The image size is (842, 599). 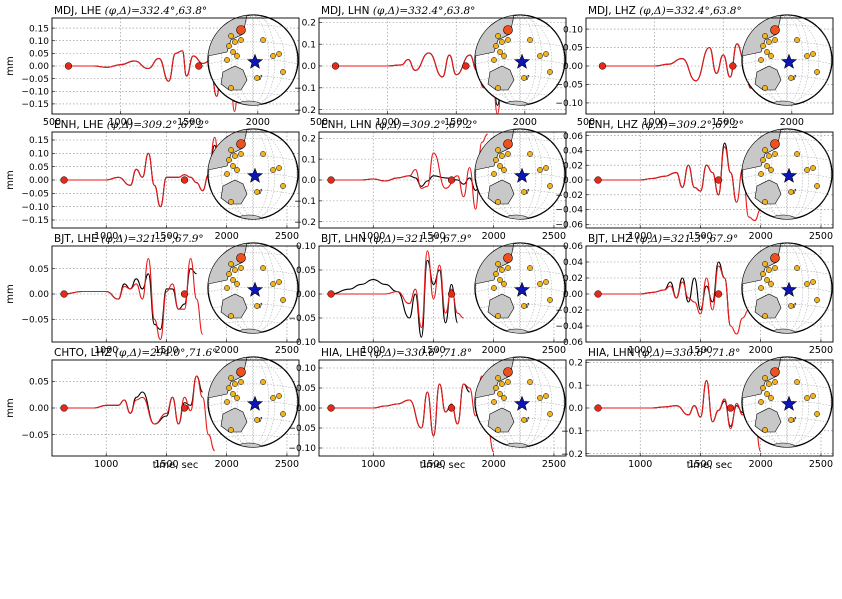 What do you see at coordinates (80, 125) in the screenshot?
I see `station-component: ENH, LHE` at bounding box center [80, 125].